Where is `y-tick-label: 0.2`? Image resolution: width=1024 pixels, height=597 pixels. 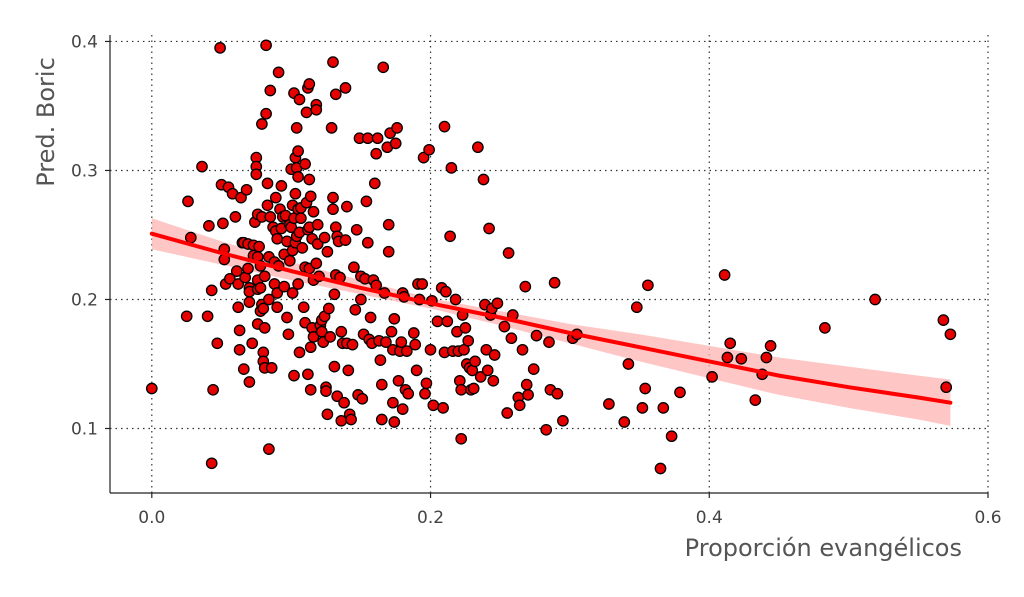
y-tick-label: 0.2 is located at coordinates (84, 300).